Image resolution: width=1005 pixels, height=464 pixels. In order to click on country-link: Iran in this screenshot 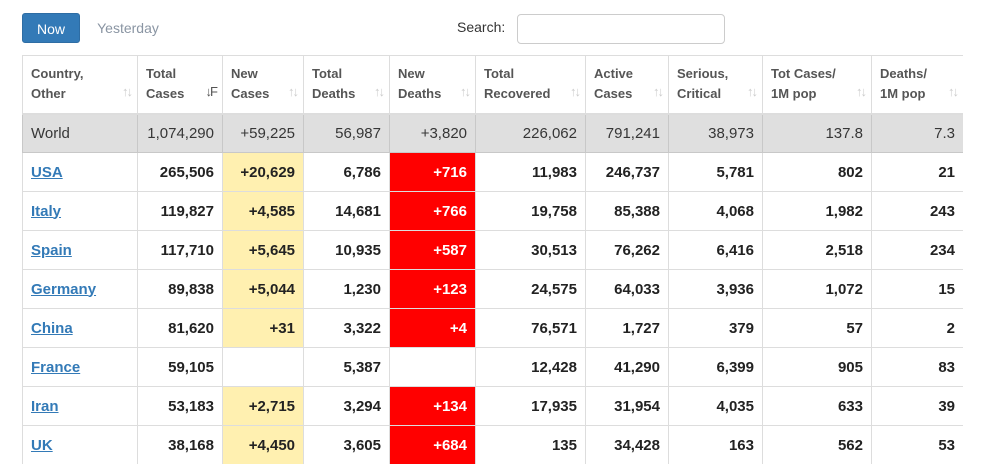, I will do `click(45, 406)`.